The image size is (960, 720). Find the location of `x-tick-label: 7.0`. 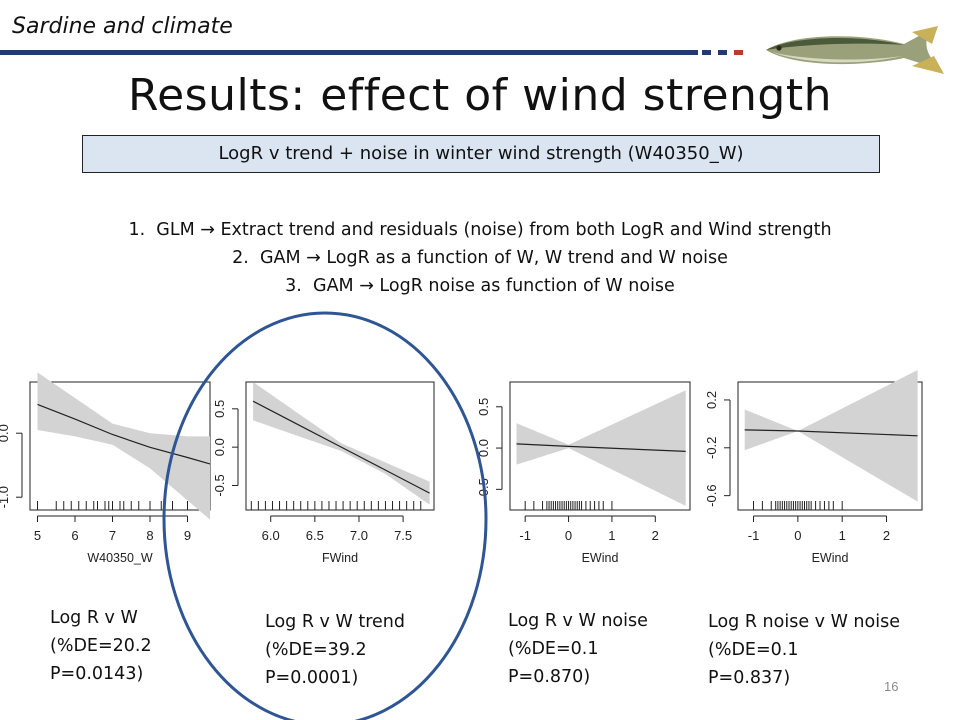

x-tick-label: 7.0 is located at coordinates (359, 535).